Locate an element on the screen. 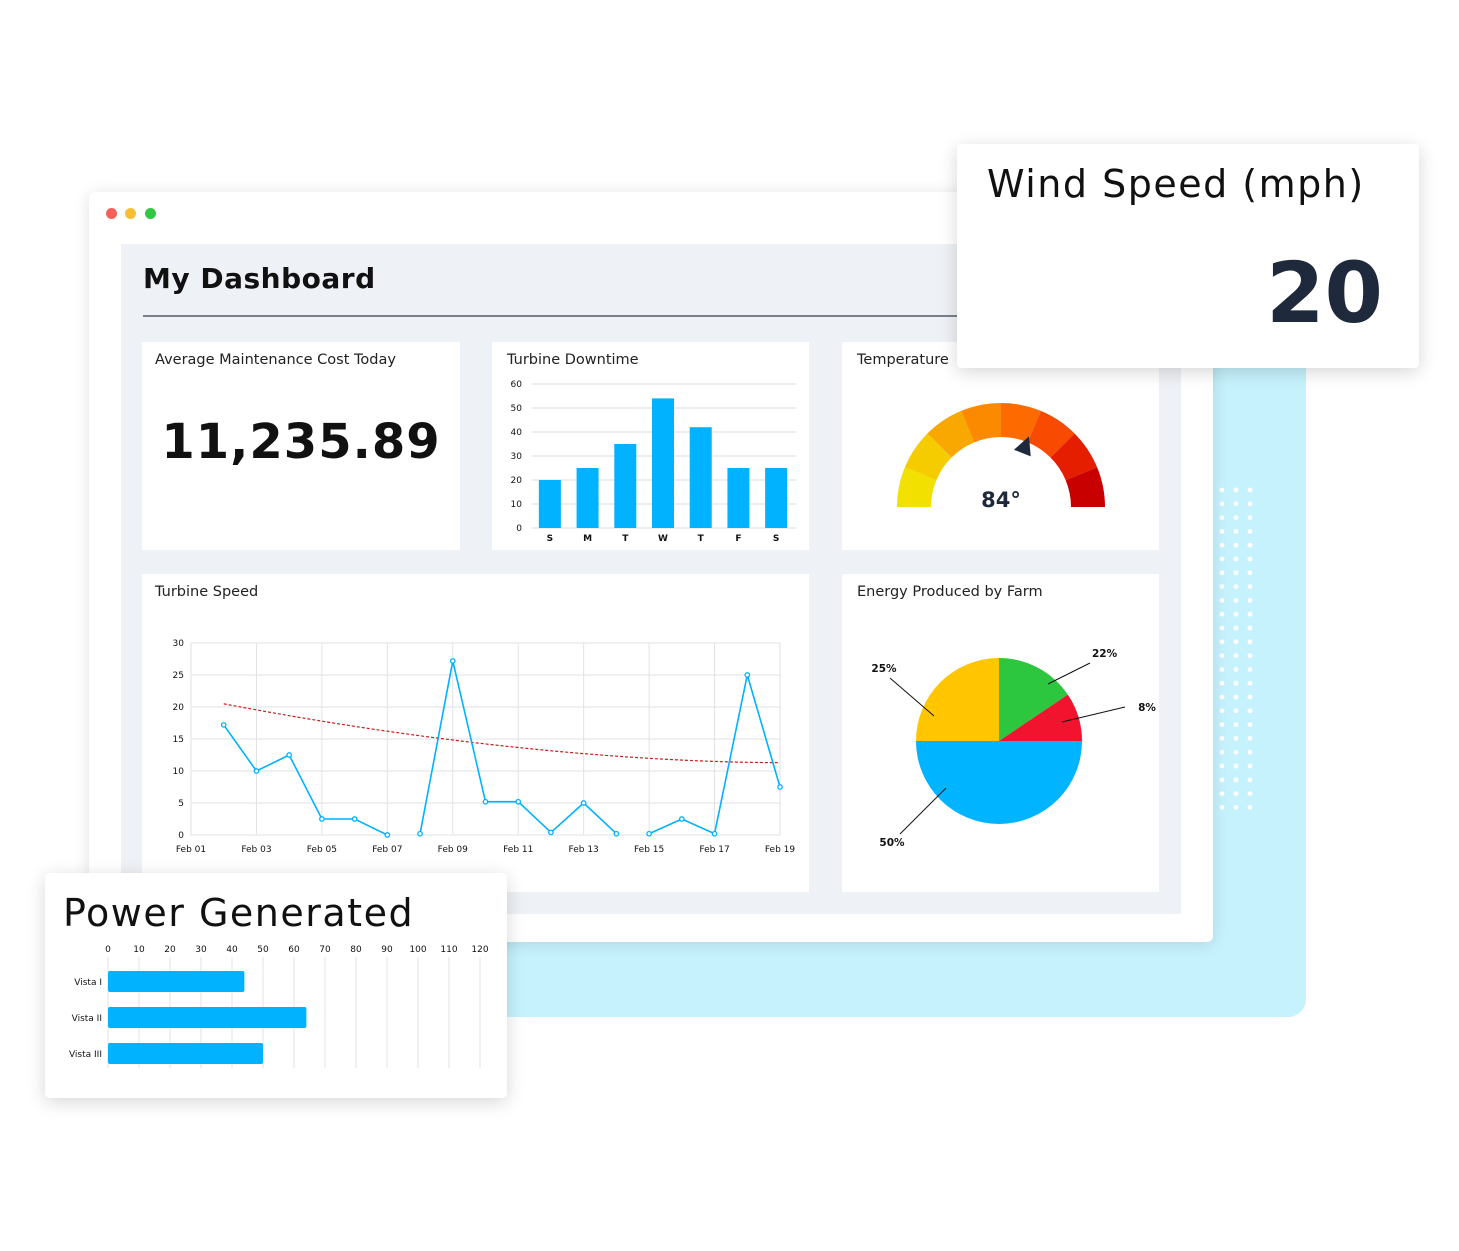 This screenshot has height=1251, width=1459. y-tick-label: 40 is located at coordinates (517, 433).